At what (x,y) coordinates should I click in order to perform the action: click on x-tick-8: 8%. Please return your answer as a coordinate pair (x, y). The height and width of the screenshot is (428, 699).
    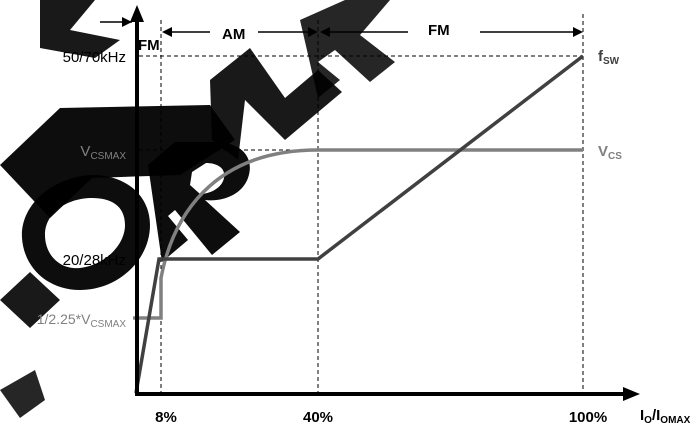
    Looking at the image, I should click on (166, 417).